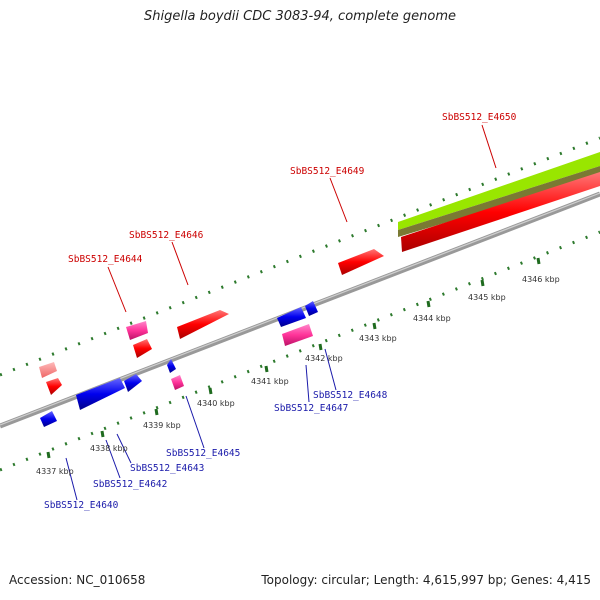 The height and width of the screenshot is (600, 600). What do you see at coordinates (105, 259) in the screenshot?
I see `gene-label-E4644: SbBS512_E4644` at bounding box center [105, 259].